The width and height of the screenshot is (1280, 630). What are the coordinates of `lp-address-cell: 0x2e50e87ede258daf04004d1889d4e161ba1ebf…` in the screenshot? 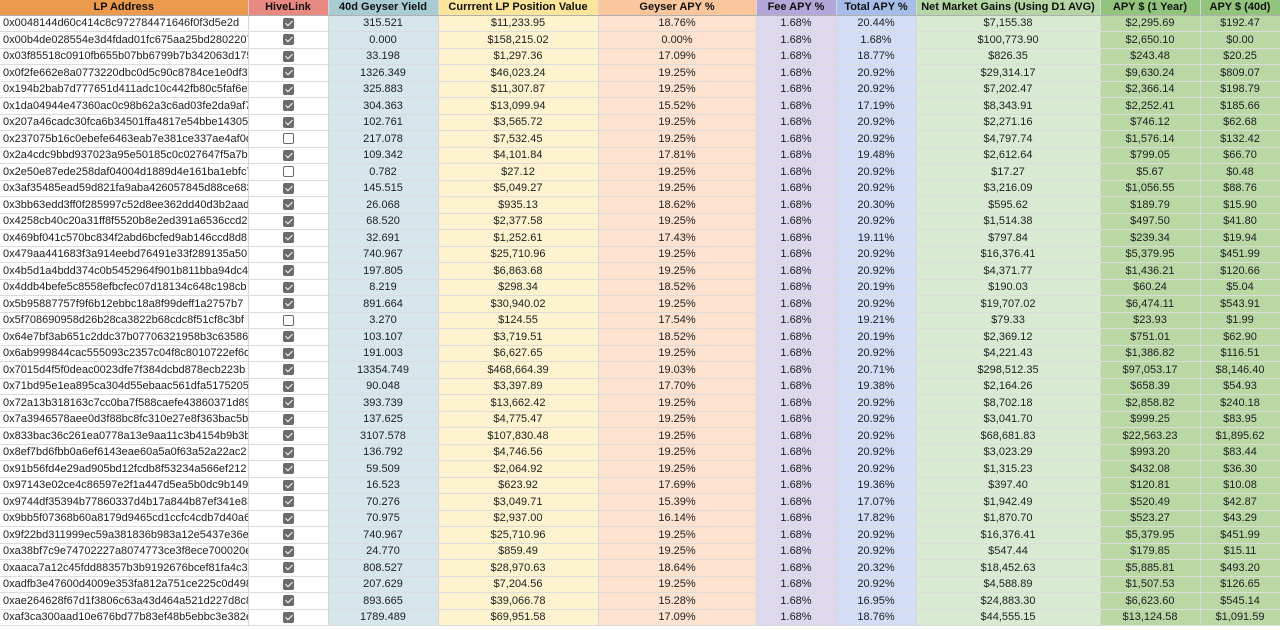 It's located at (124, 172).